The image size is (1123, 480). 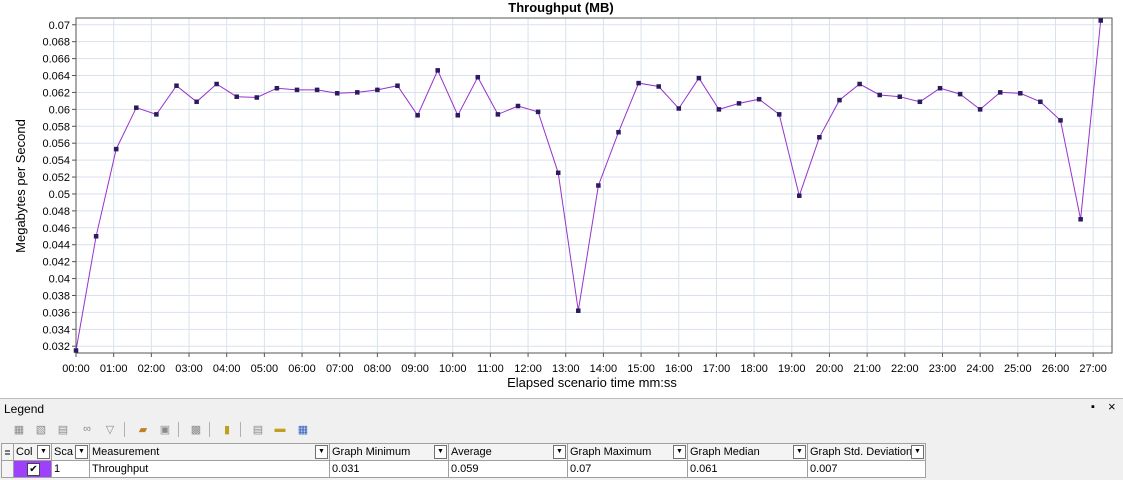 I want to click on legend-edit-icon: ▰, so click(x=143, y=429).